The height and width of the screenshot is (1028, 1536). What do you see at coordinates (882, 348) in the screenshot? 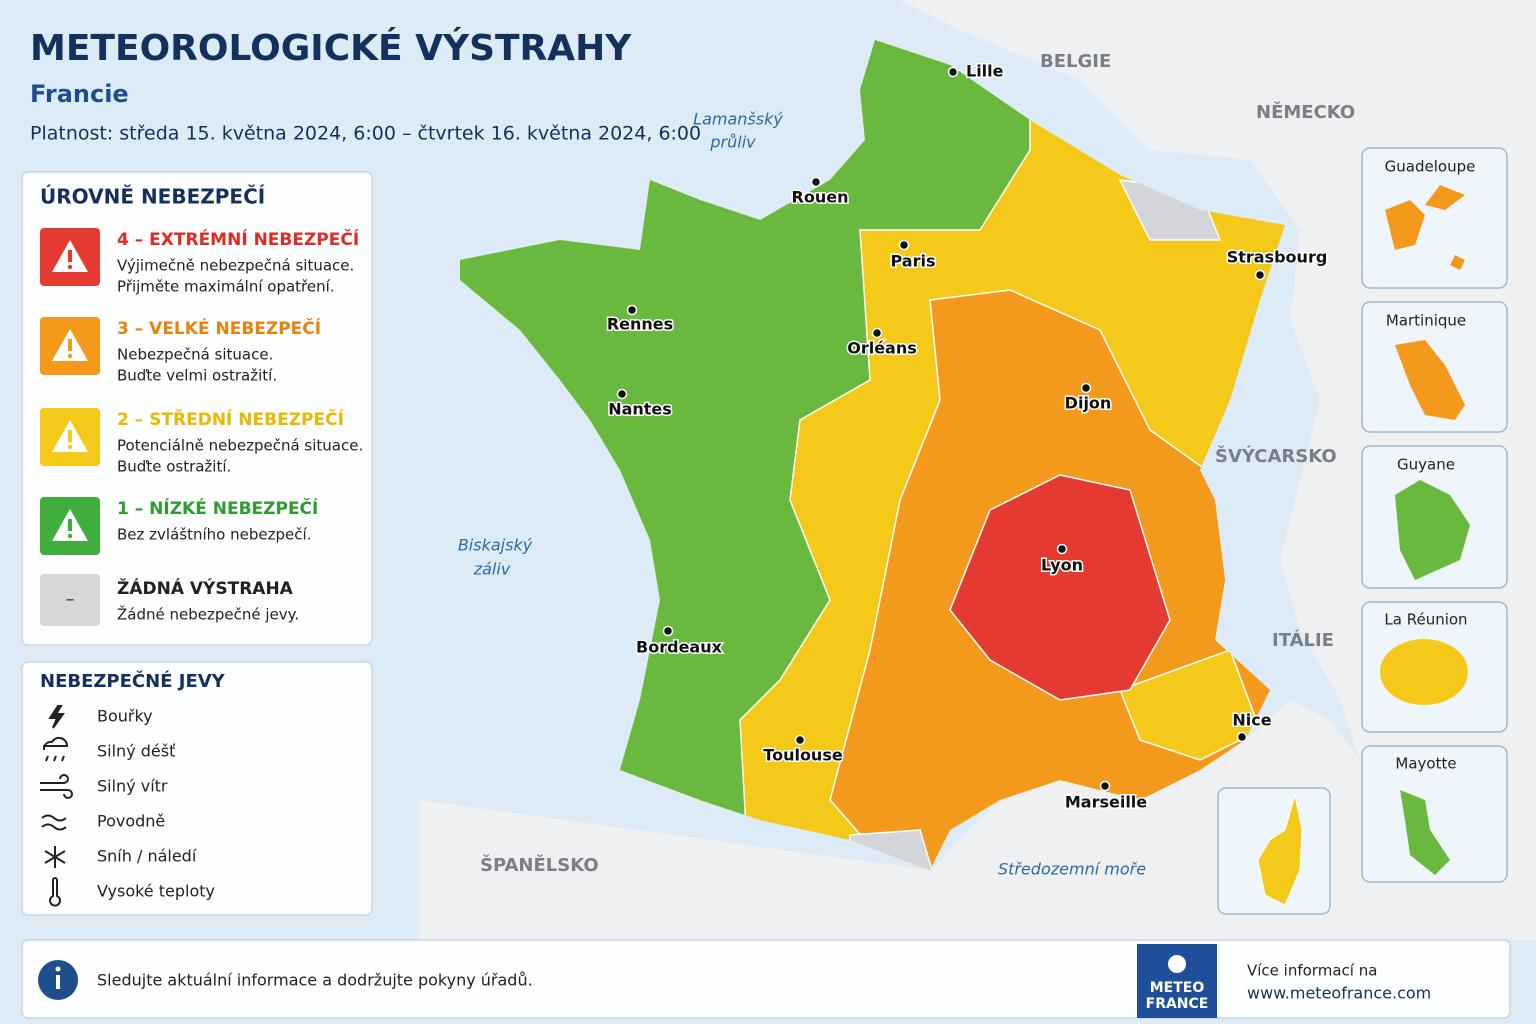
I see `city-label: Orléans` at bounding box center [882, 348].